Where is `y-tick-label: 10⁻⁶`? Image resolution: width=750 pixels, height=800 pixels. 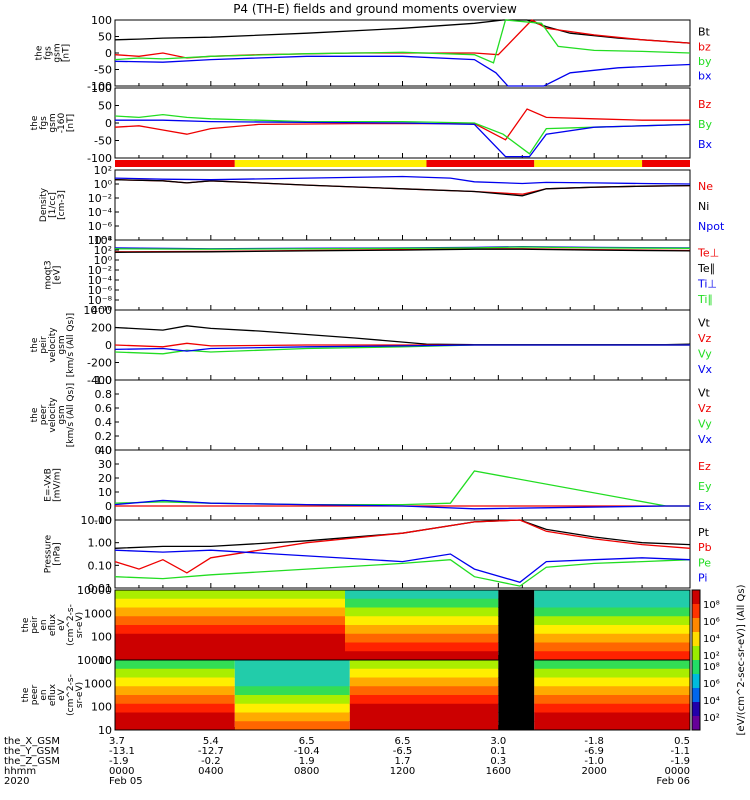 y-tick-label: 10⁻⁶ is located at coordinates (100, 290).